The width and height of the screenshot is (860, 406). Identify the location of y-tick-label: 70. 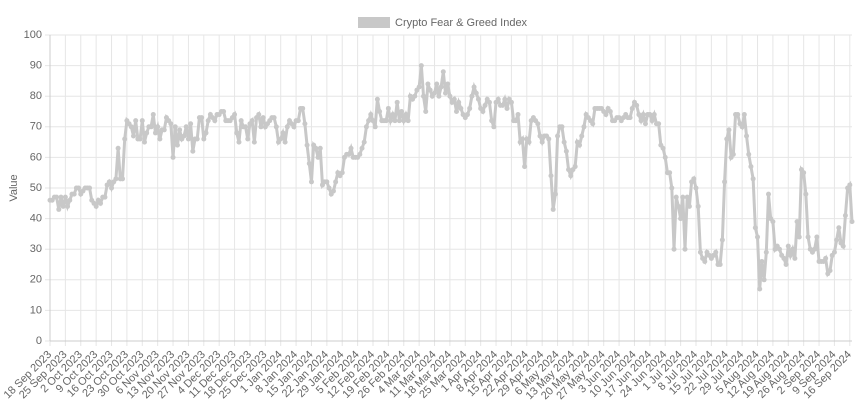
(36, 127).